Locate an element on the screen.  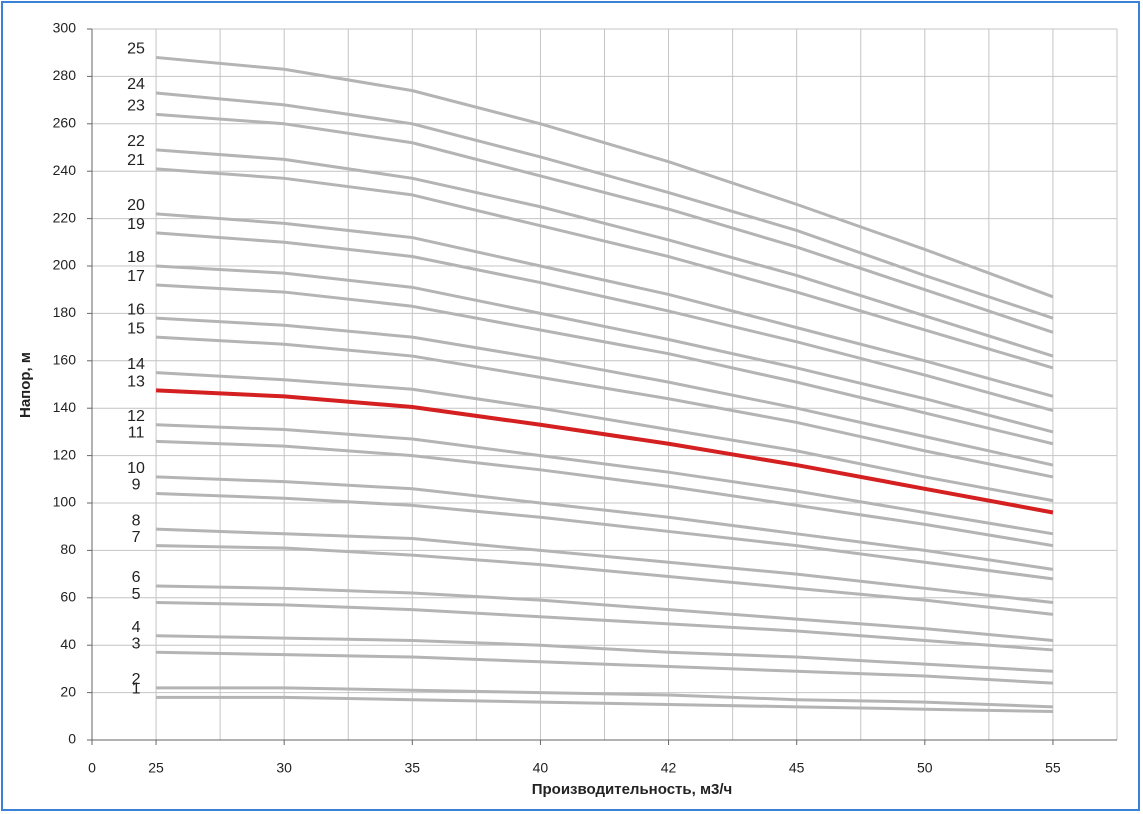
curve-label: 10 is located at coordinates (136, 468).